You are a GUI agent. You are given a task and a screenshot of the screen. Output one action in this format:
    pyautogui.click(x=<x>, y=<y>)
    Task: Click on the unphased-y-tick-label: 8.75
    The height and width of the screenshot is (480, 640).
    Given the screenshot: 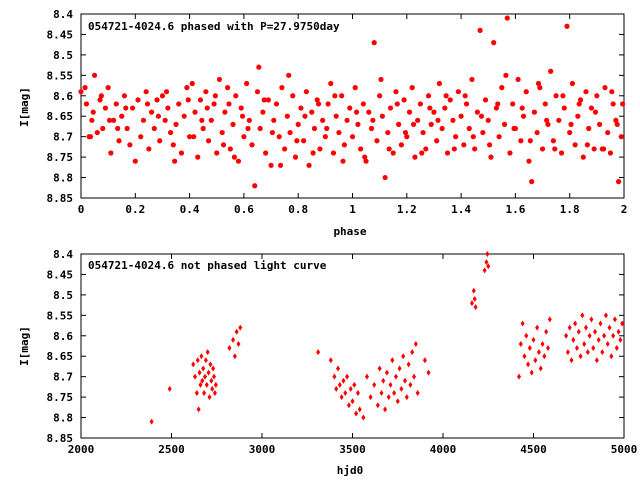 What is the action you would take?
    pyautogui.click(x=60, y=397)
    